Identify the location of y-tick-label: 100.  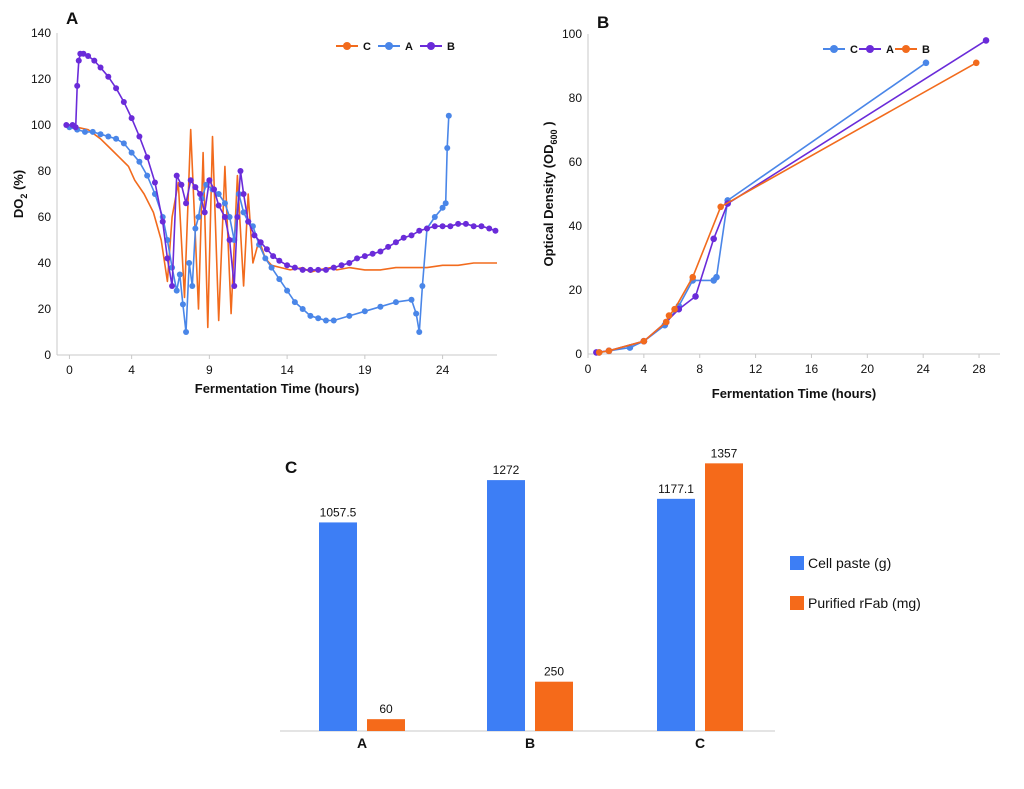
(41, 125).